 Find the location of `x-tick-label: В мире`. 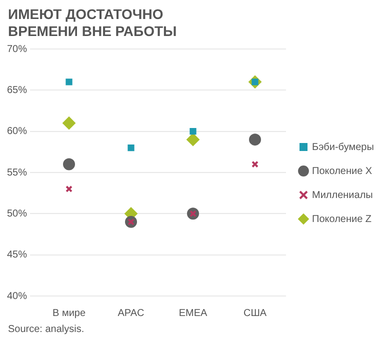

x-tick-label: В мире is located at coordinates (69, 313).